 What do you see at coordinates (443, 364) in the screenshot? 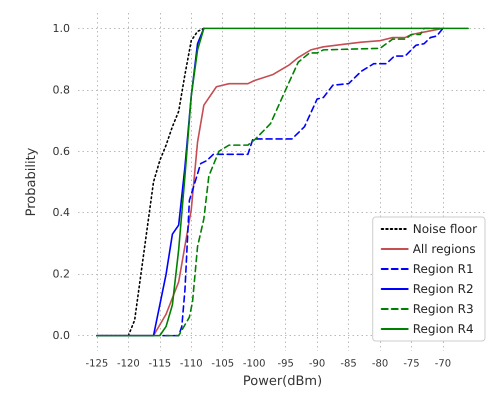
I see `x-tick-label: -70` at bounding box center [443, 364].